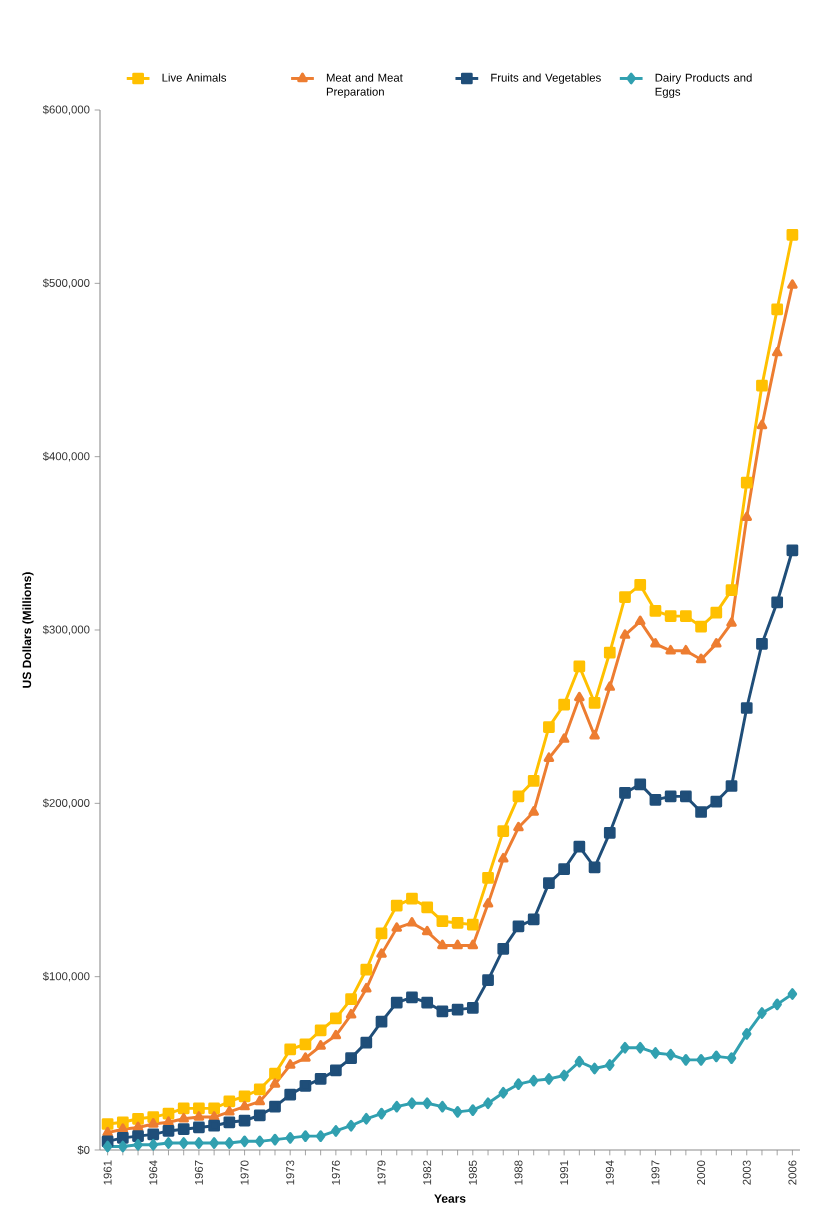 The height and width of the screenshot is (1228, 819). I want to click on y-tick-label: $500,000, so click(66, 283).